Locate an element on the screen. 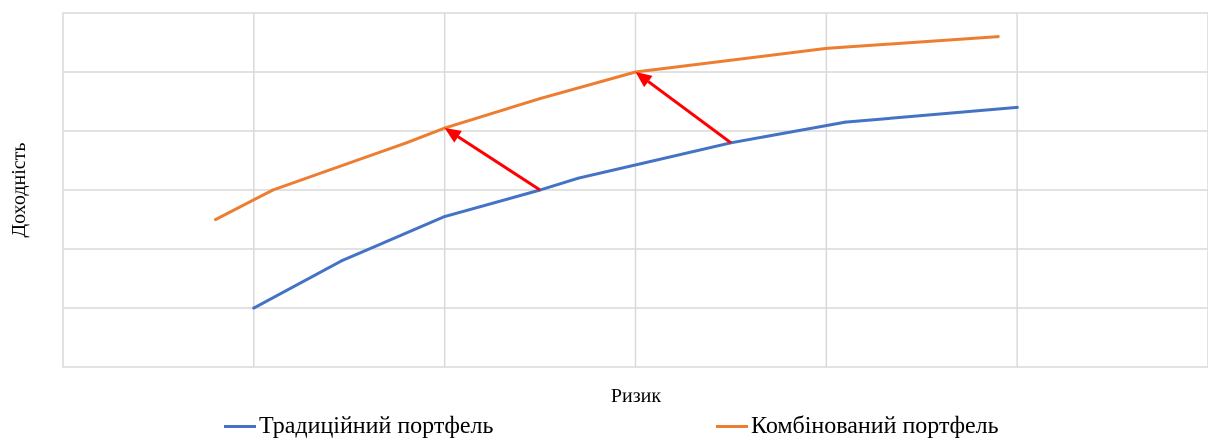  legend-swatch-combined is located at coordinates (732, 426).